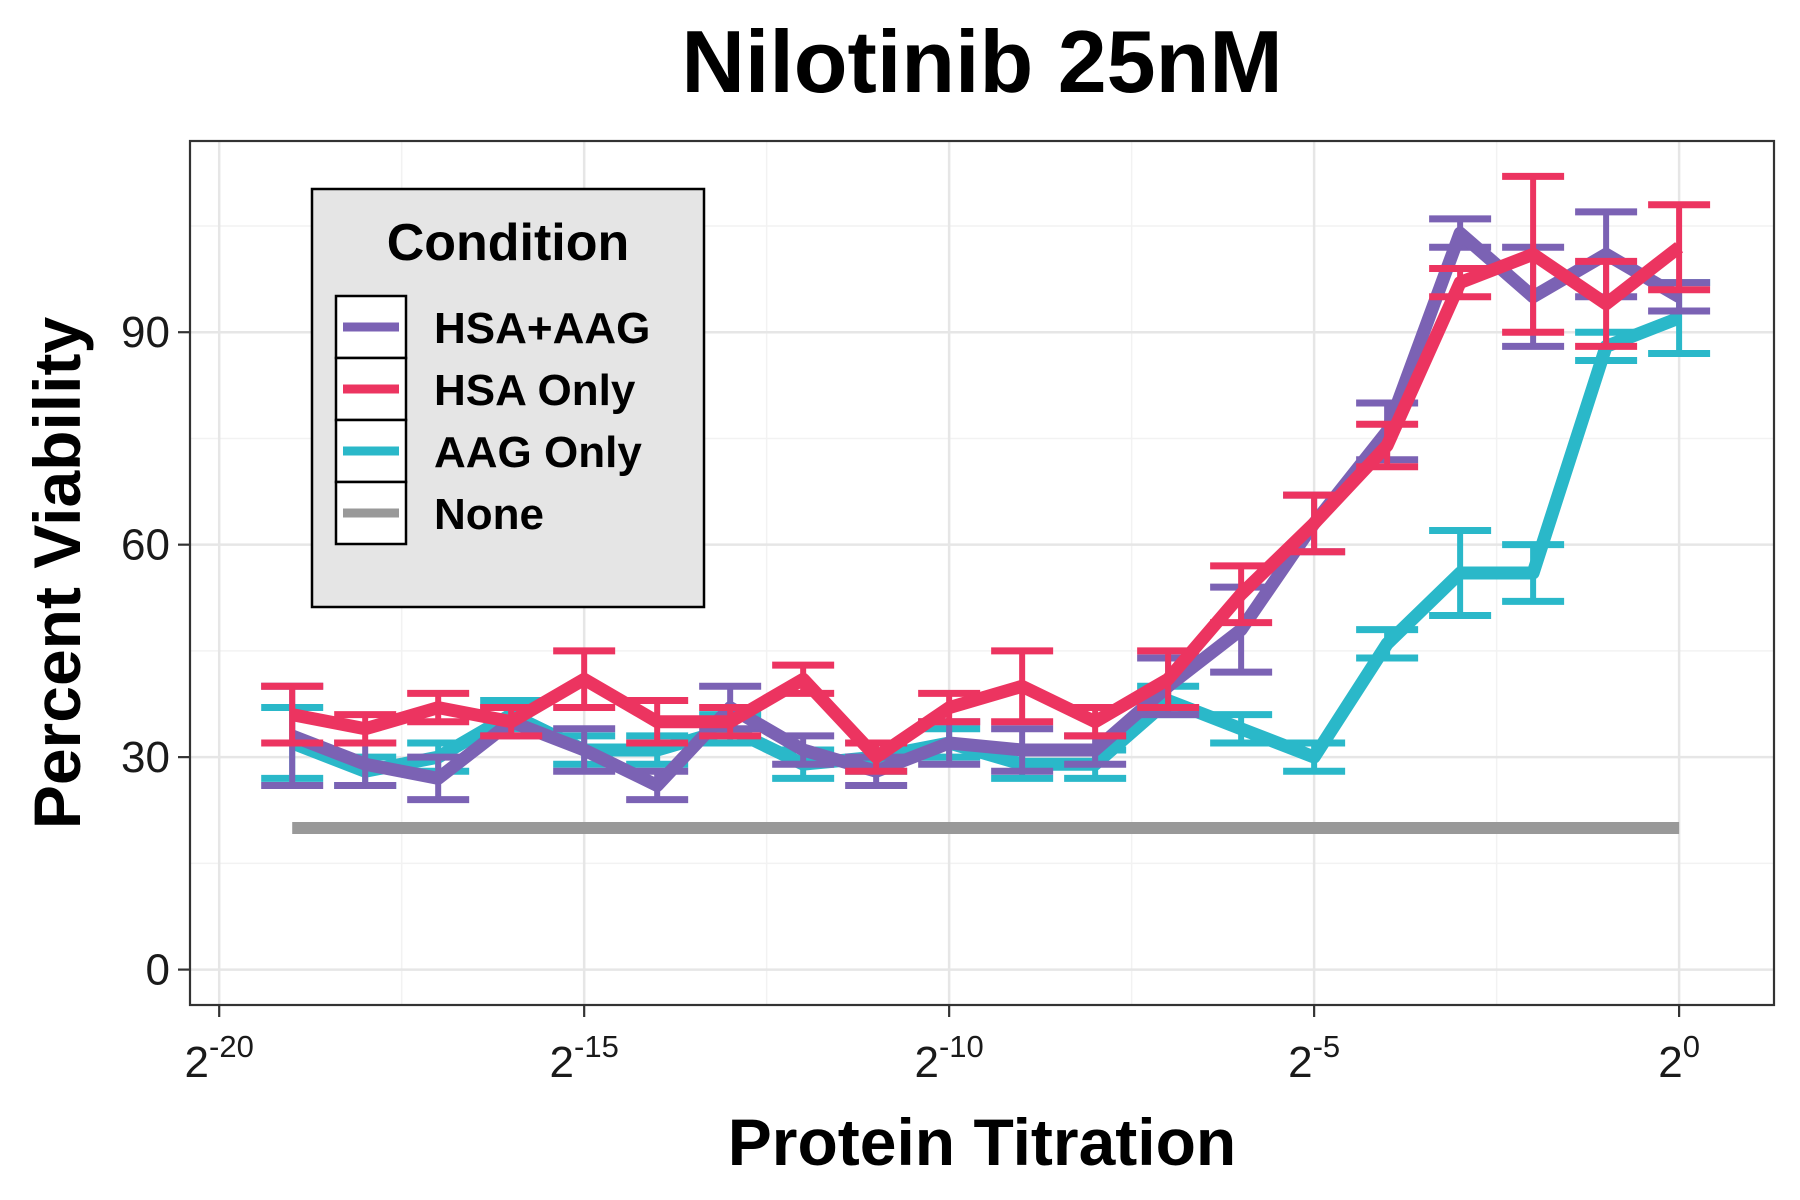  I want to click on x-tick-label: 2-20, so click(219, 1058).